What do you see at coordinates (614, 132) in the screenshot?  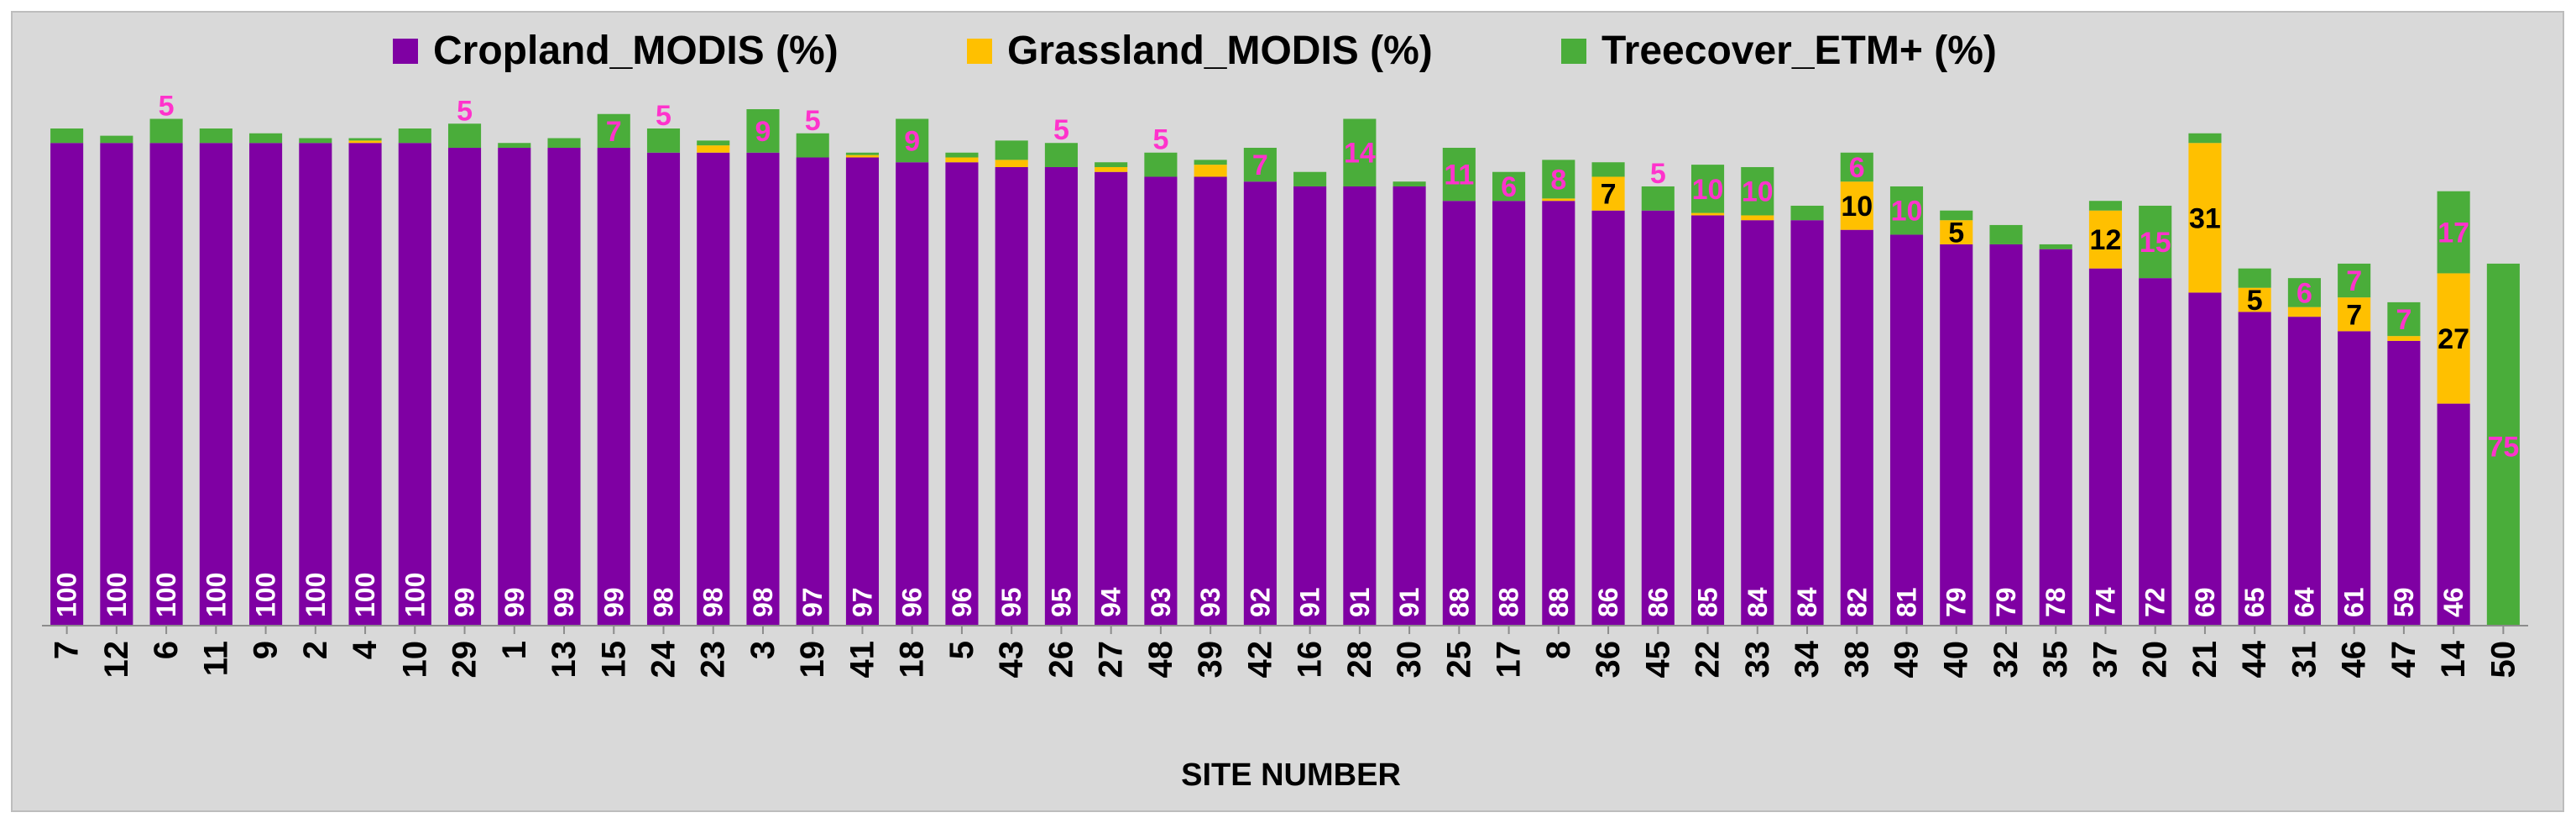 I see `data-label-treecover-etm-site-15: 7` at bounding box center [614, 132].